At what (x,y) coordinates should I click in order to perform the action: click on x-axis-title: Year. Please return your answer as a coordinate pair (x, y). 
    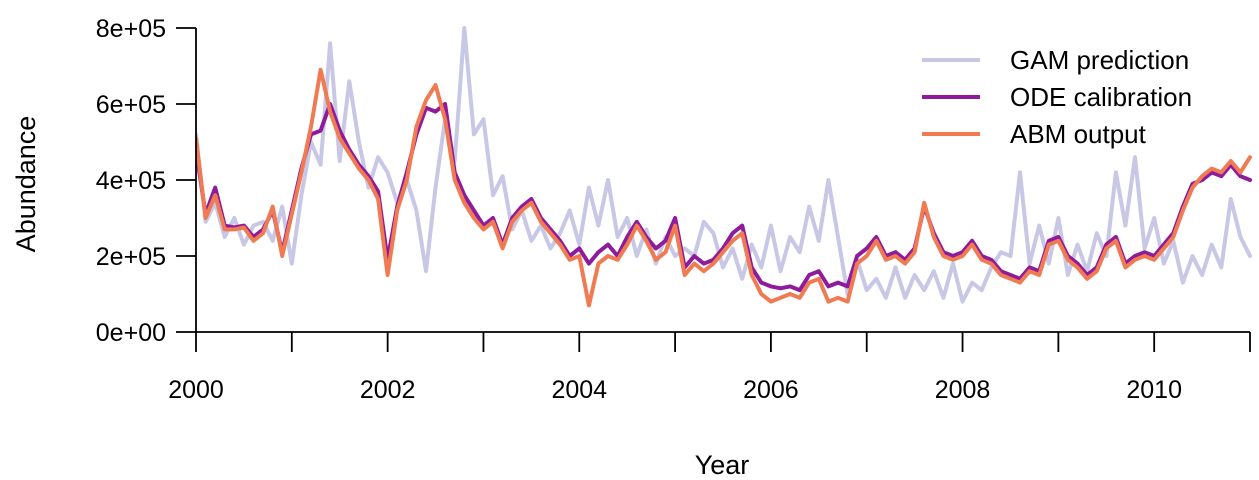
    Looking at the image, I should click on (722, 465).